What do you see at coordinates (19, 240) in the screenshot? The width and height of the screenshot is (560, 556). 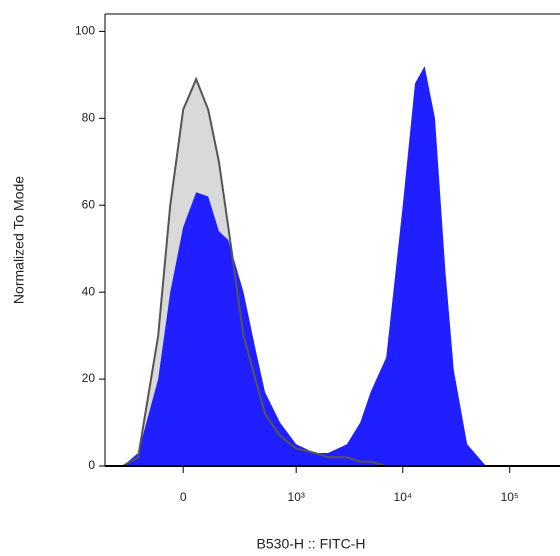 I see `y-axis-title: Normalized To Mode` at bounding box center [19, 240].